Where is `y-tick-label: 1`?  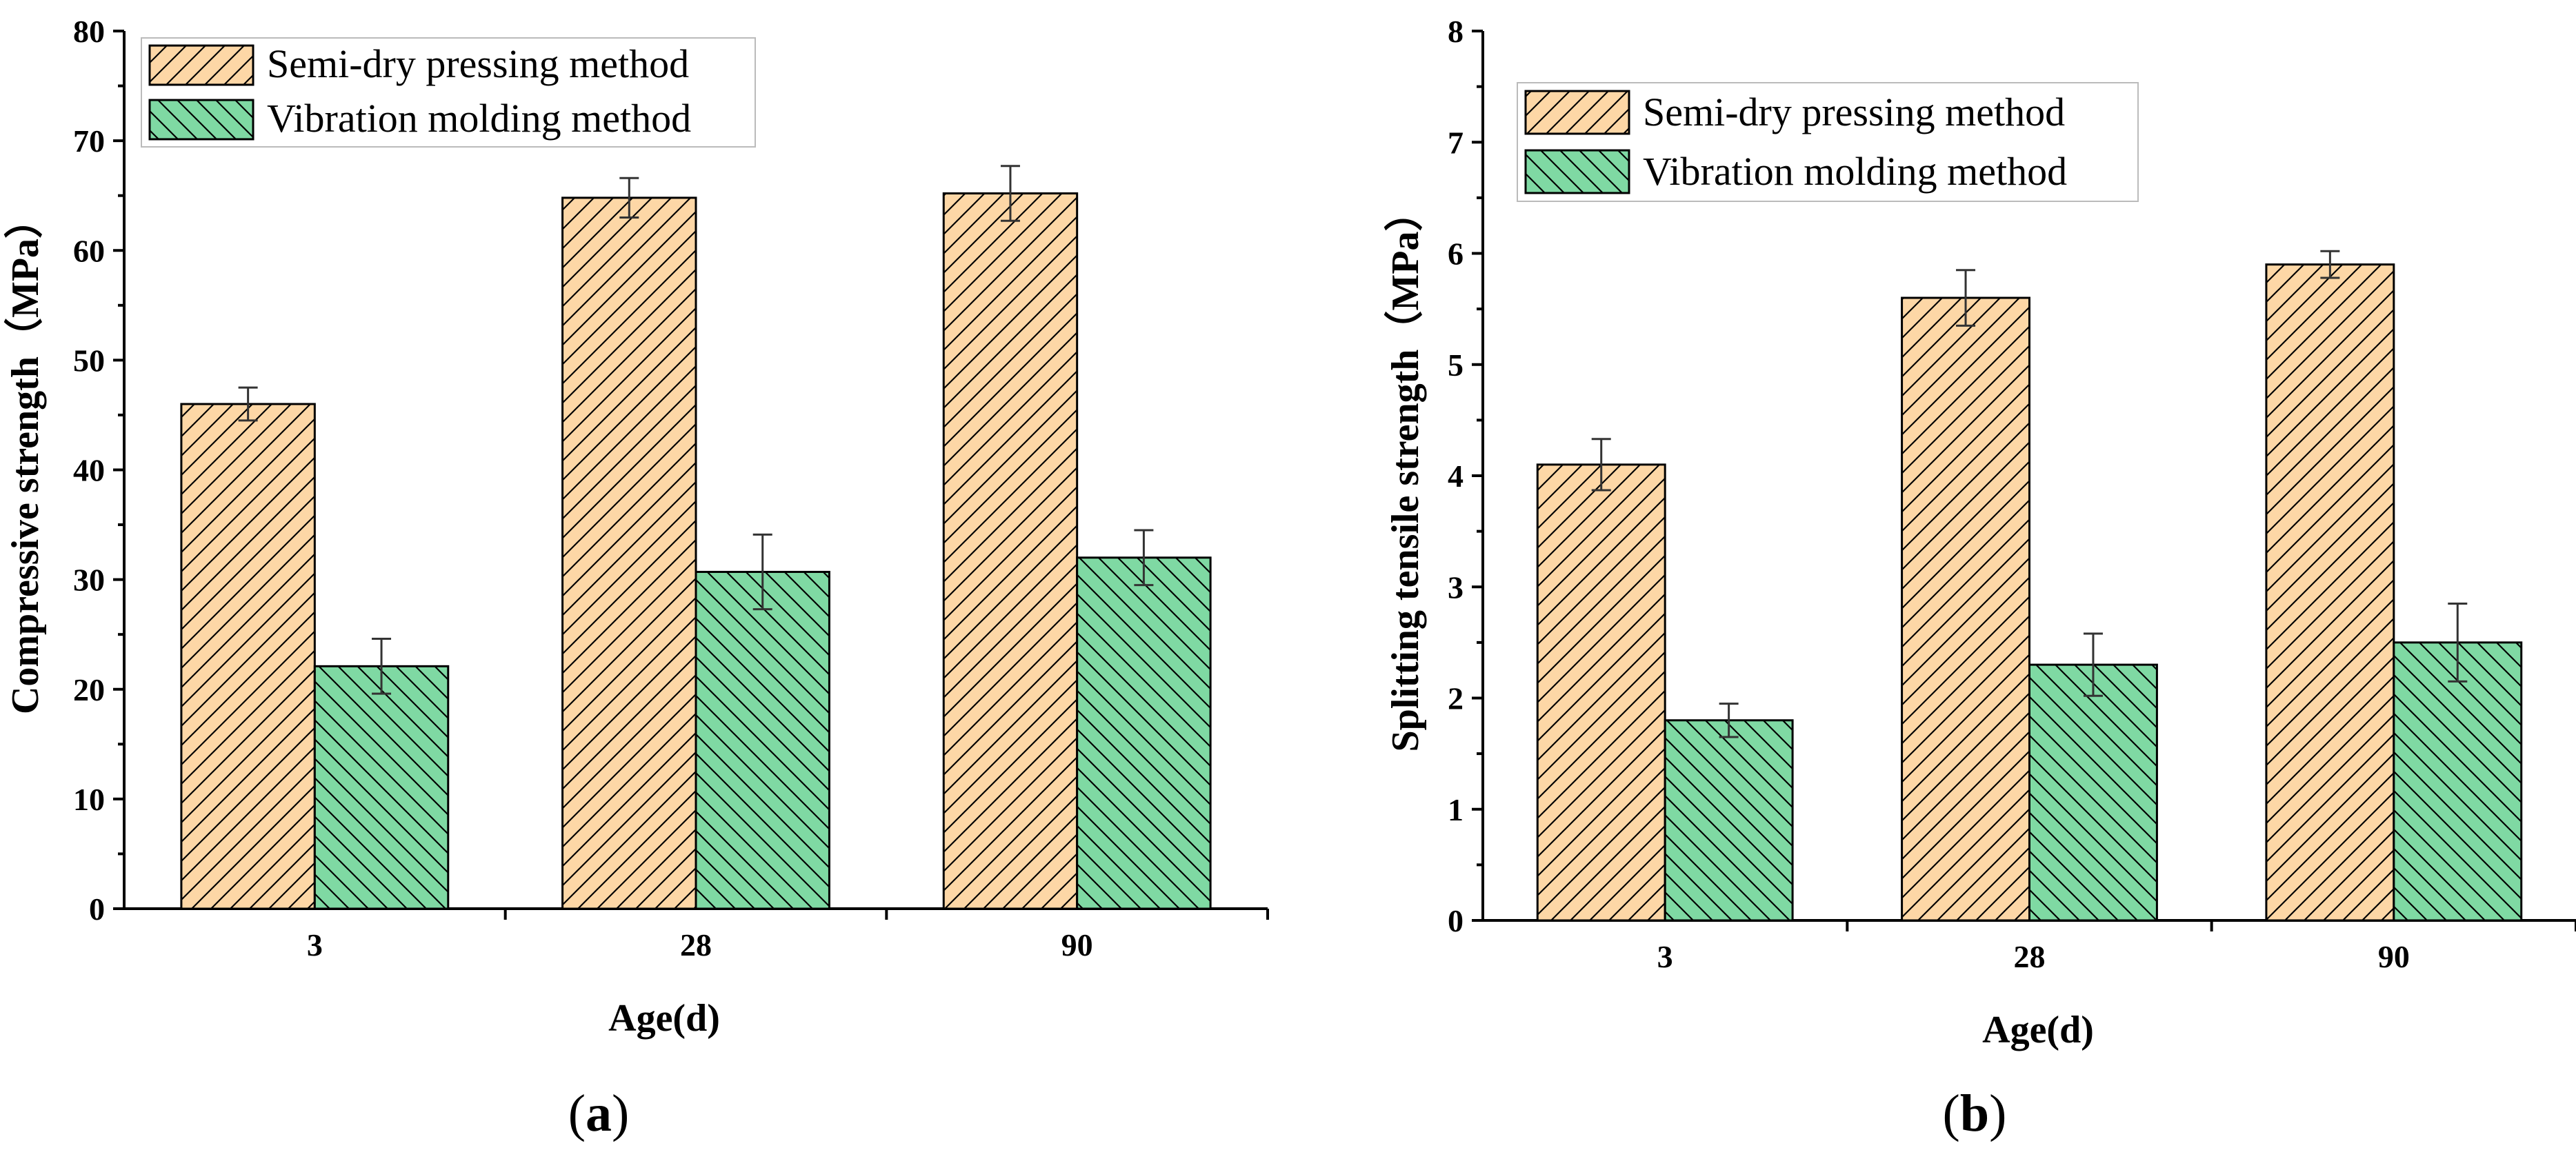
y-tick-label: 1 is located at coordinates (1456, 810).